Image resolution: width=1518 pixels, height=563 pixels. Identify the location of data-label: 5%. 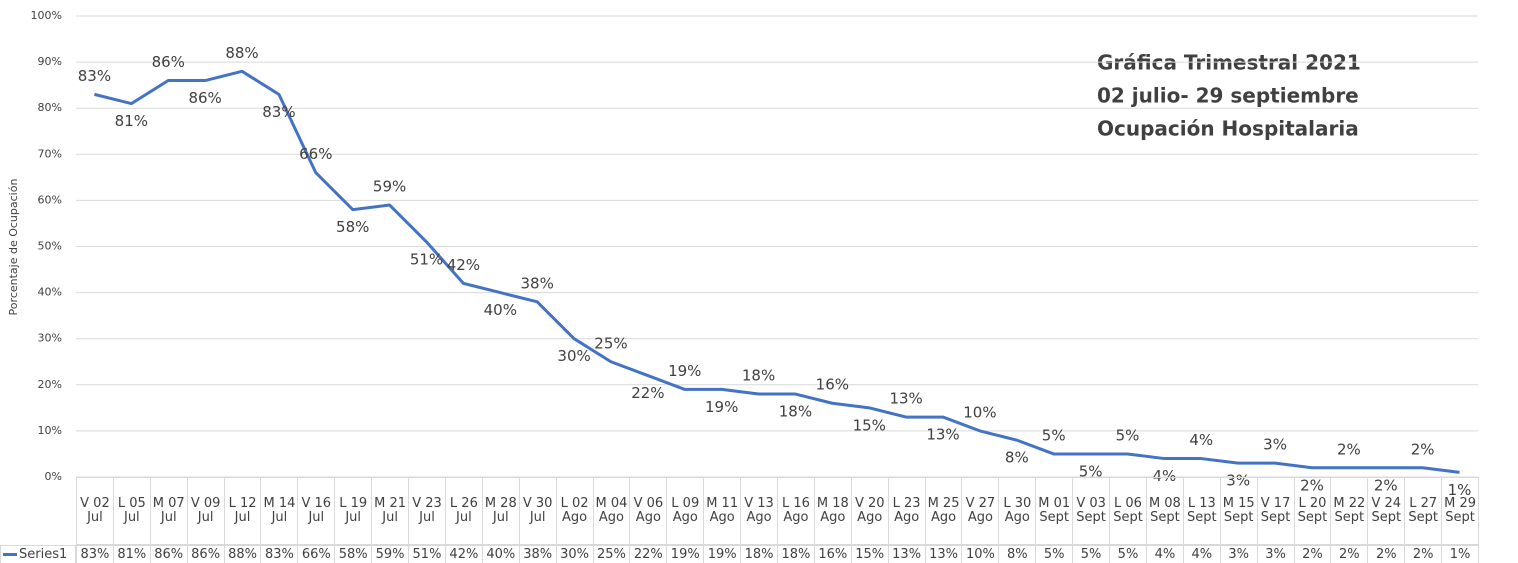
(1128, 435).